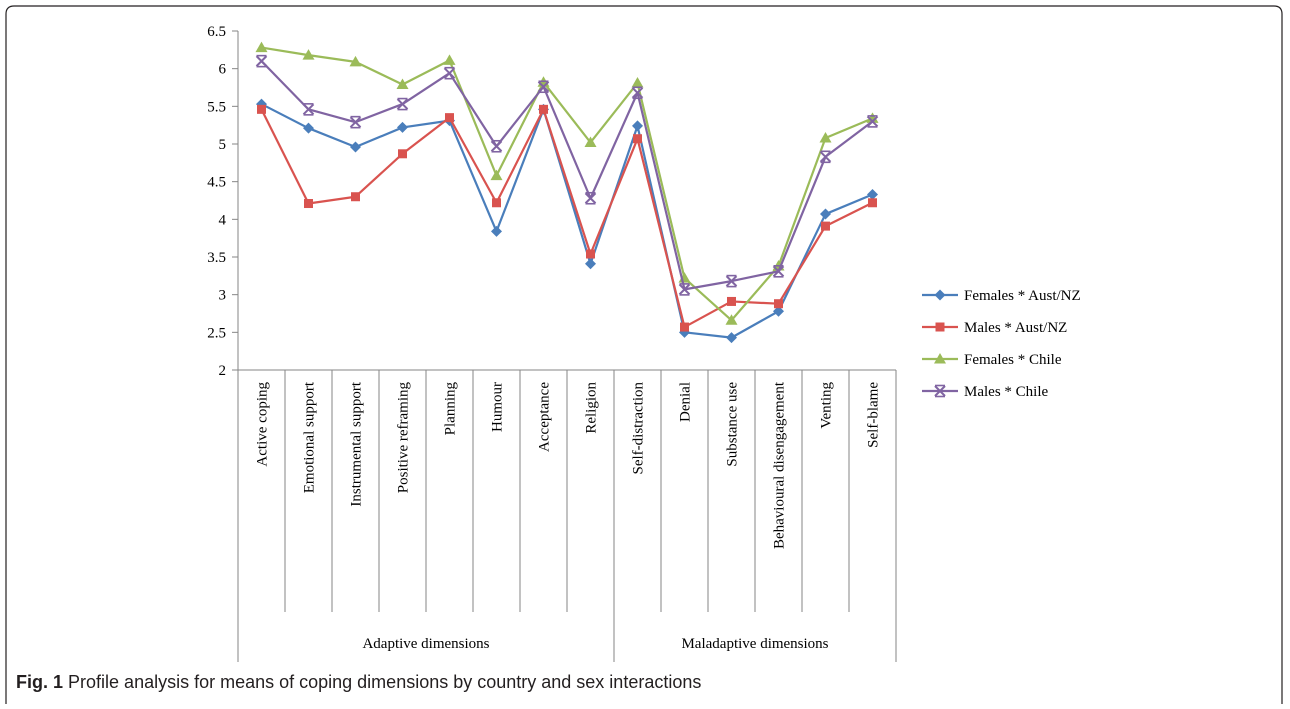  What do you see at coordinates (451, 409) in the screenshot?
I see `x-tick-label: Planning` at bounding box center [451, 409].